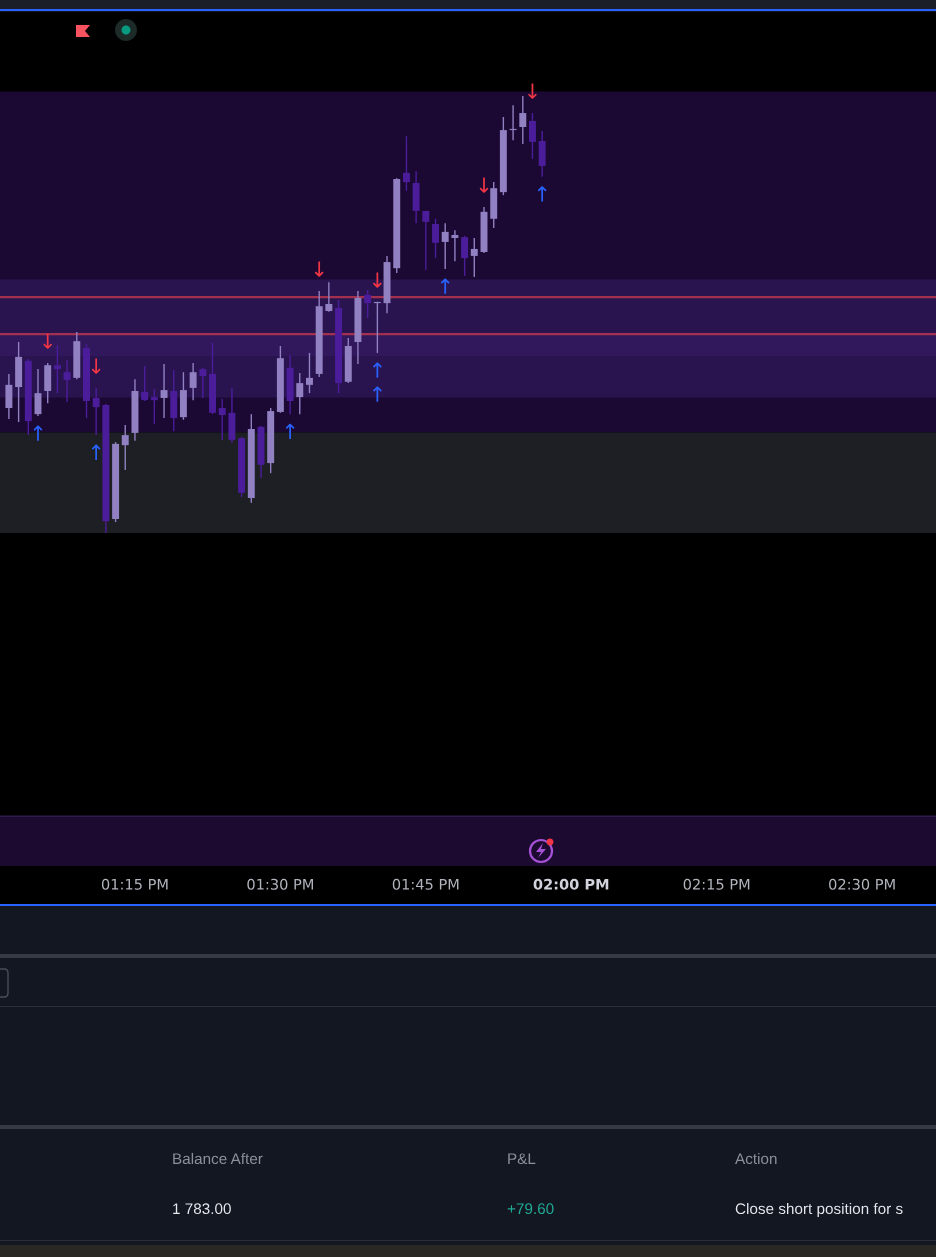 The width and height of the screenshot is (936, 1257). What do you see at coordinates (756, 1158) in the screenshot?
I see `text: Action` at bounding box center [756, 1158].